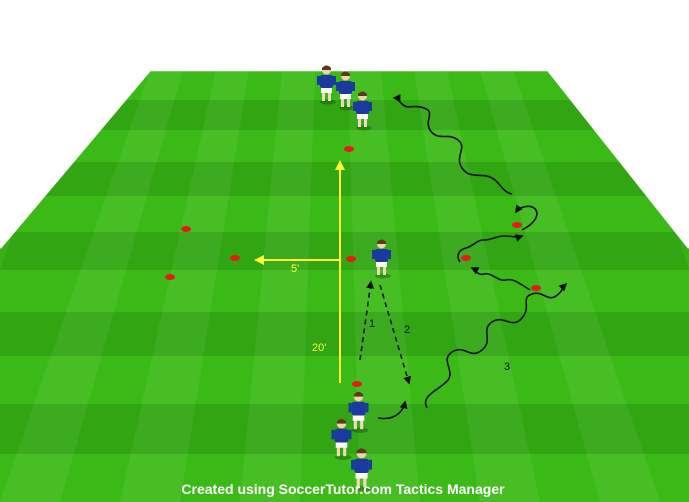 This screenshot has width=689, height=502. What do you see at coordinates (507, 367) in the screenshot?
I see `run-3-label: 3` at bounding box center [507, 367].